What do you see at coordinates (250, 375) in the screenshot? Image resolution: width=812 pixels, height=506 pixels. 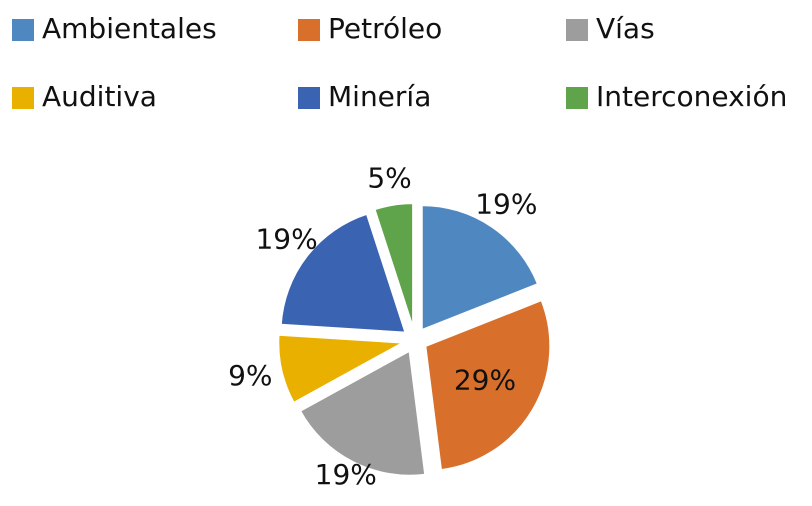 I see `data-label: 9%` at bounding box center [250, 375].